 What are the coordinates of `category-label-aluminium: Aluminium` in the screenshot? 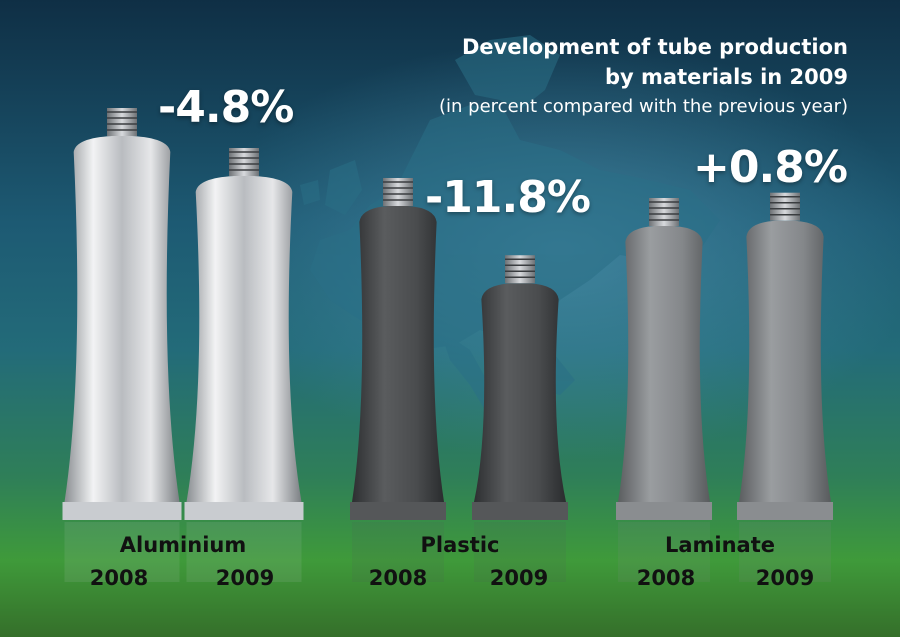 It's located at (183, 545).